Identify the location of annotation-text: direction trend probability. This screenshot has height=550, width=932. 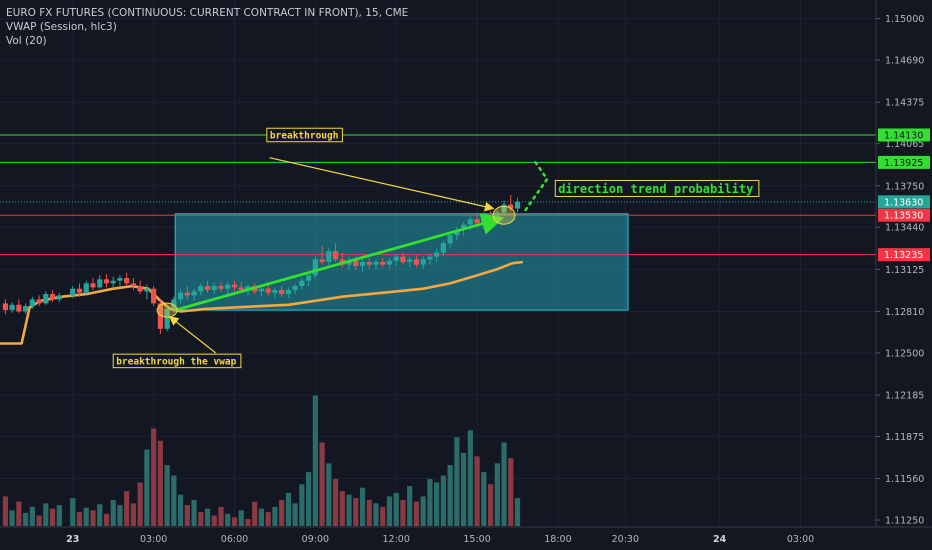
(655, 189).